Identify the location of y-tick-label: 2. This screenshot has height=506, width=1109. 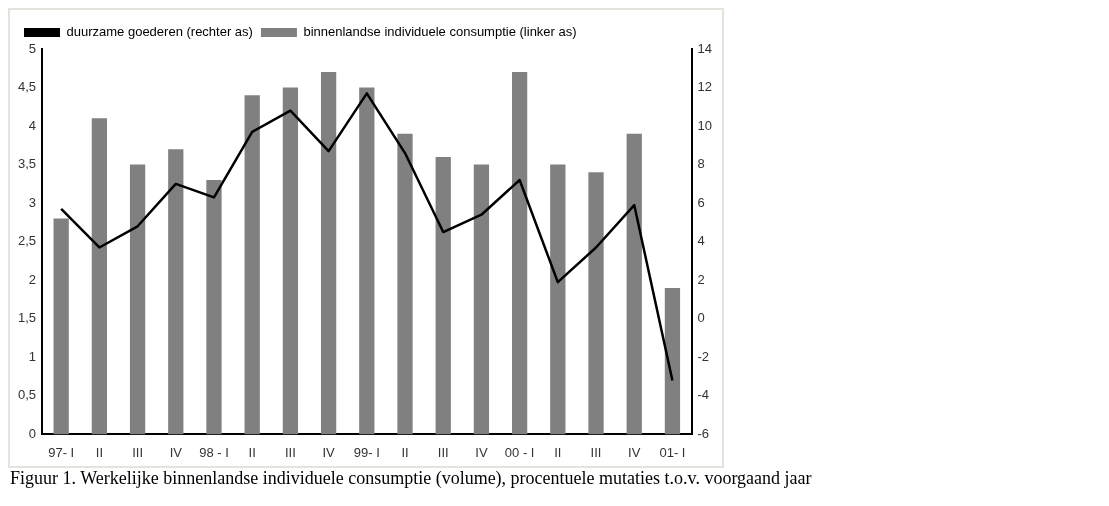
(32, 279).